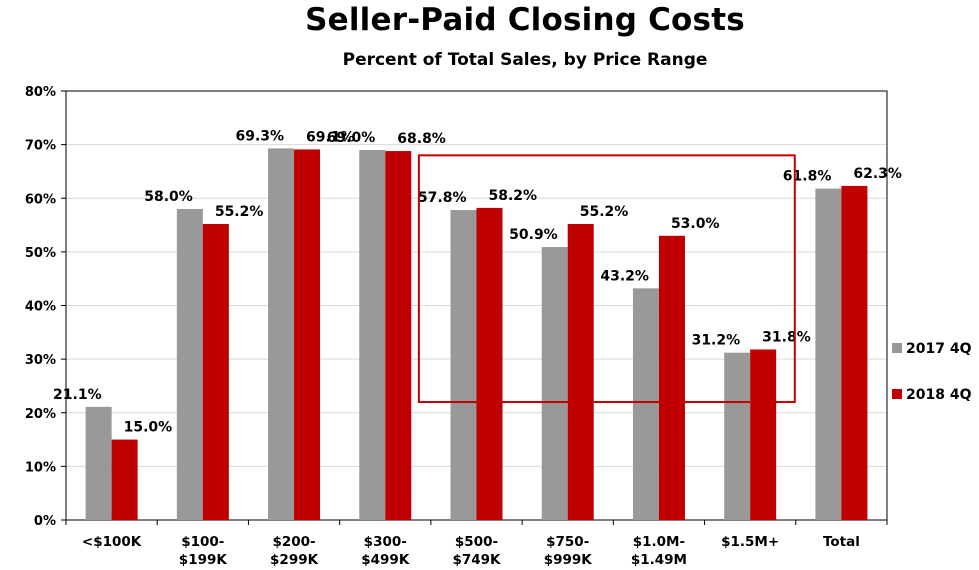 This screenshot has height=570, width=979. What do you see at coordinates (695, 224) in the screenshot?
I see `data-label: 53.0%` at bounding box center [695, 224].